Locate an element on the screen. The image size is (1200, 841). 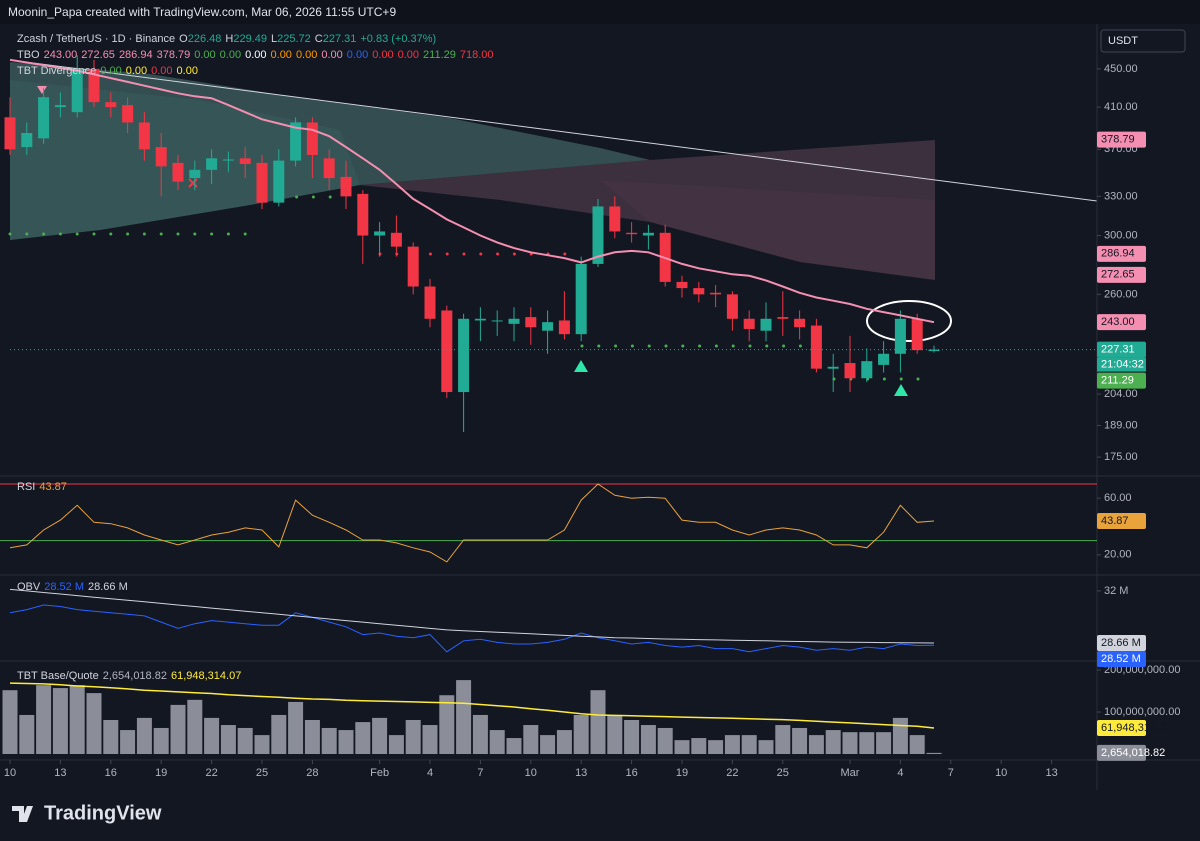
x-tick-label: Mar is located at coordinates (850, 773).